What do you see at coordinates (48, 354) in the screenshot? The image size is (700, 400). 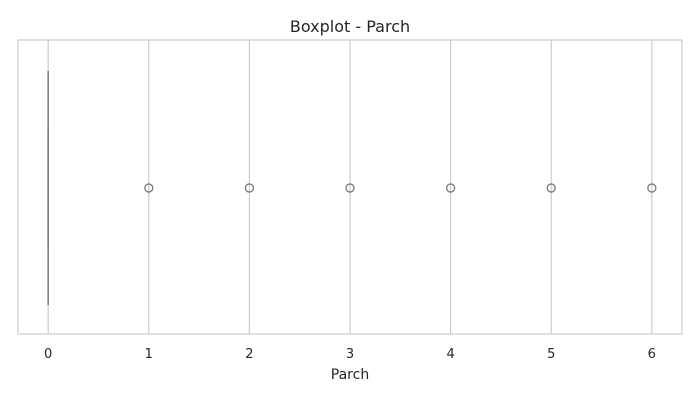 I see `x-tick-label: 0` at bounding box center [48, 354].